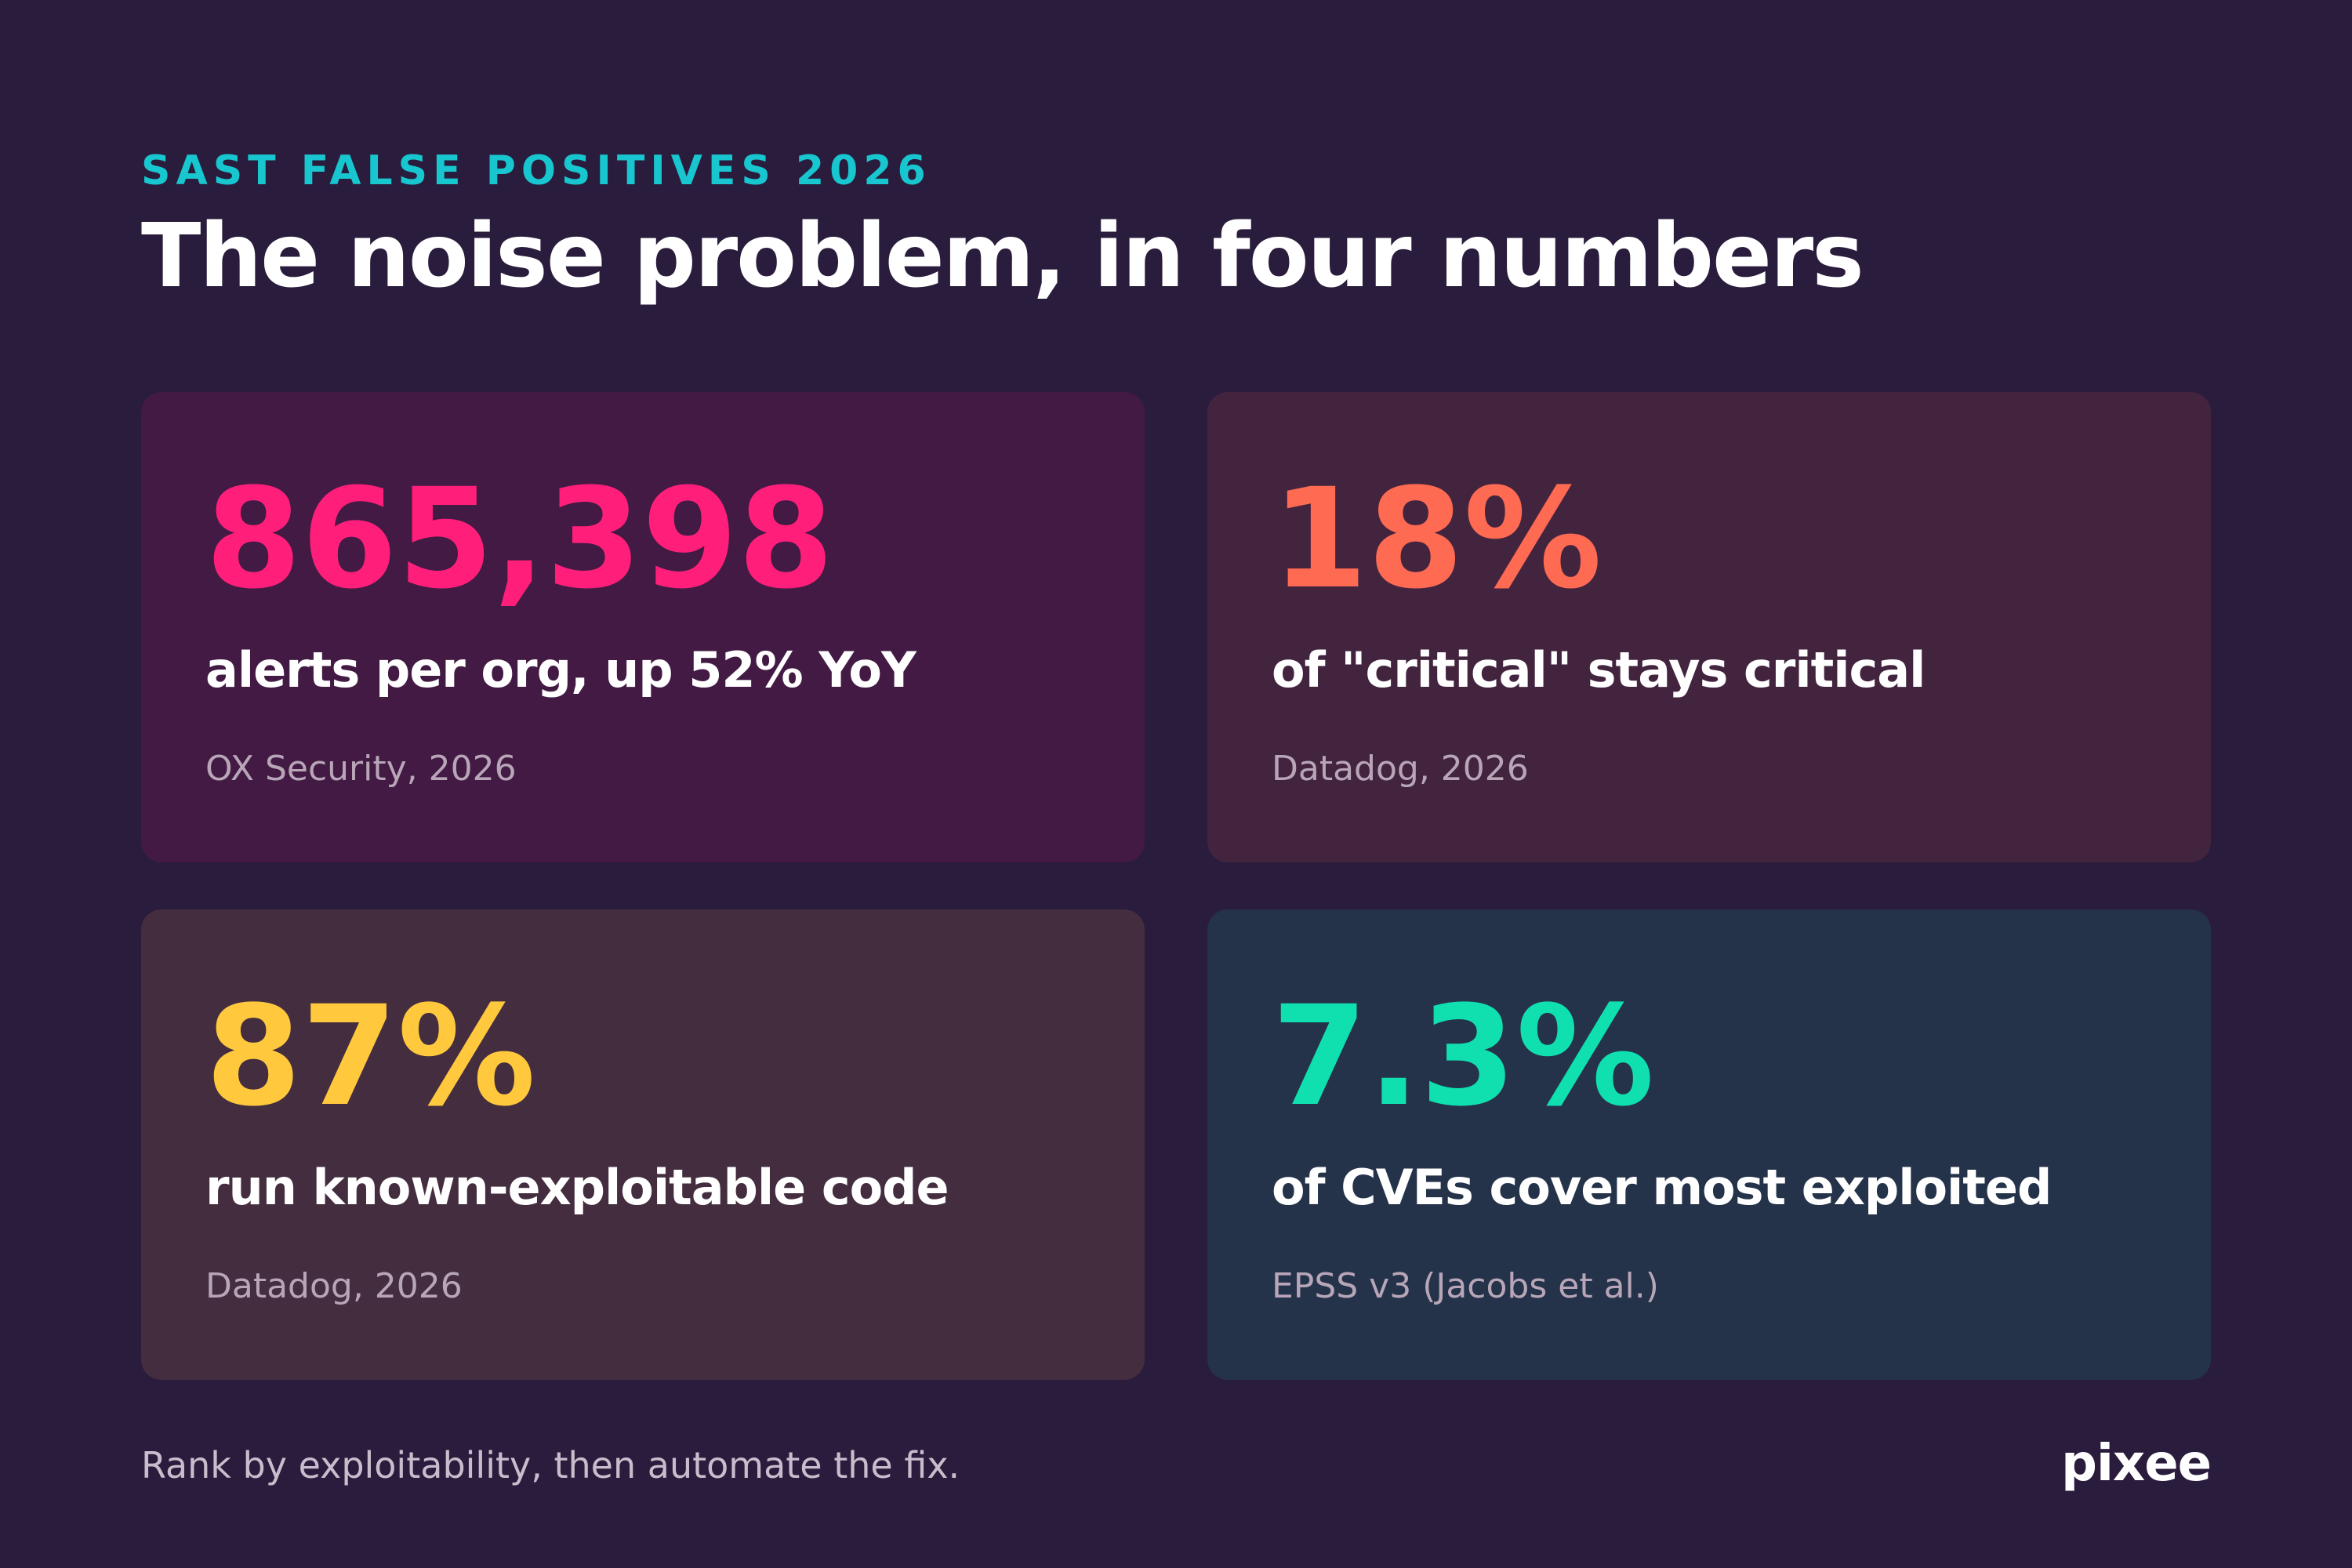 Image resolution: width=2352 pixels, height=1568 pixels. Describe the element at coordinates (1662, 1187) in the screenshot. I see `stat-label: of CVEs cover most exploited` at that location.